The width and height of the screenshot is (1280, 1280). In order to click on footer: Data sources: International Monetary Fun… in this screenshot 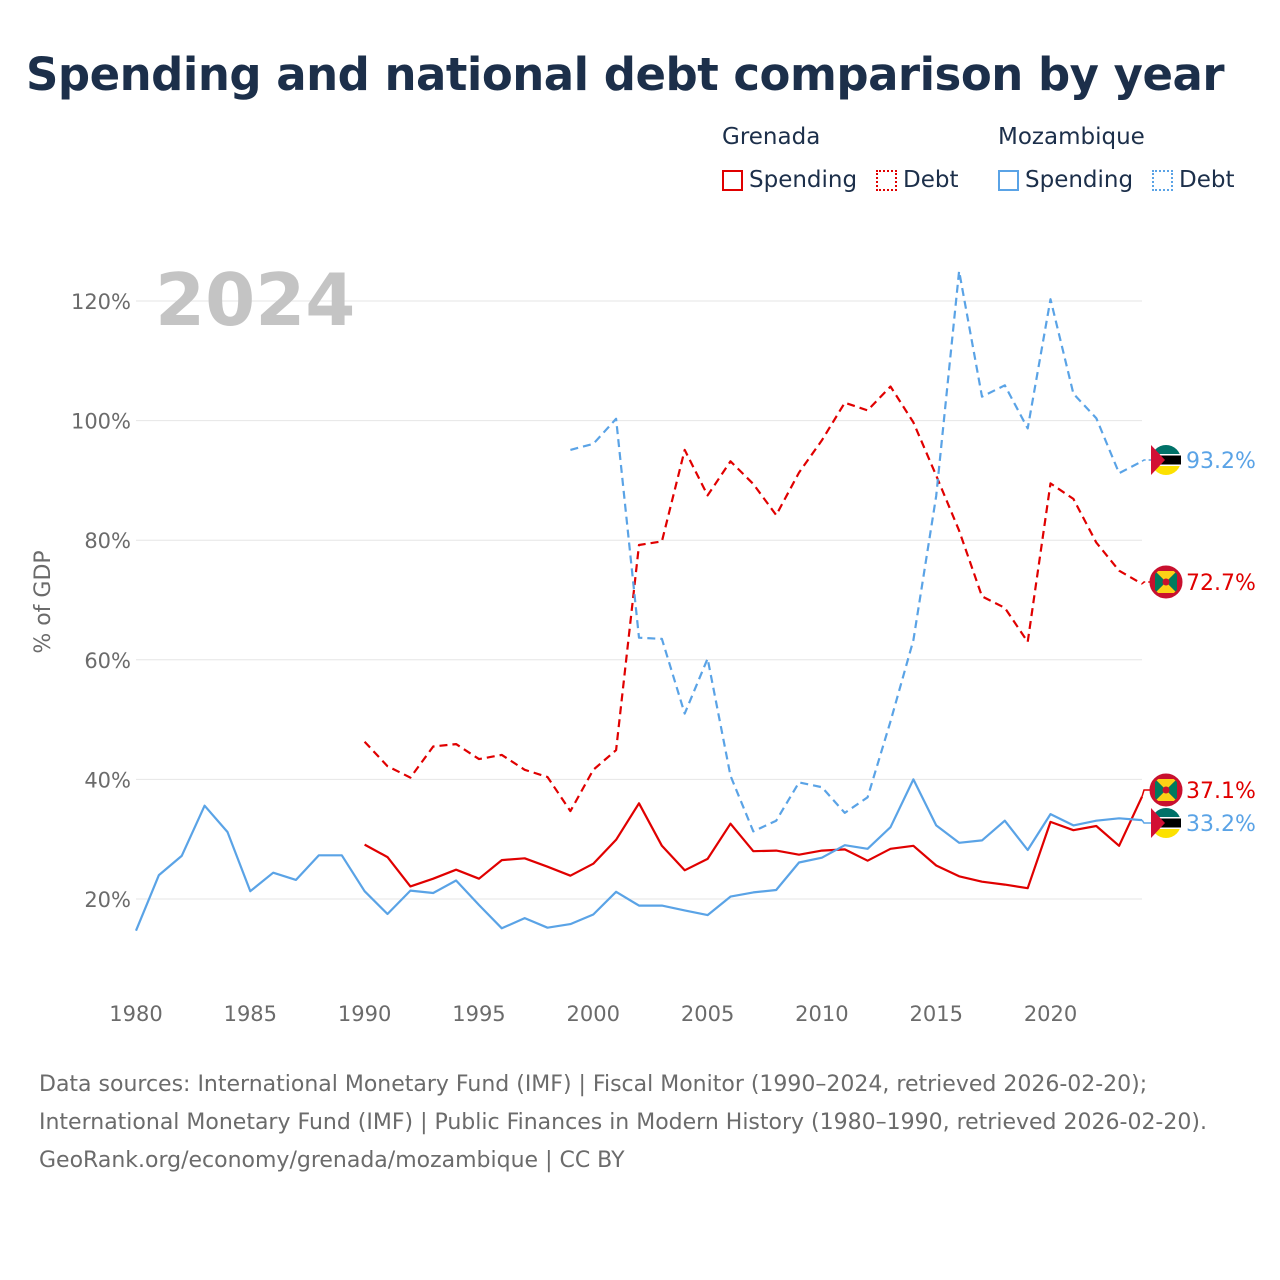, I will do `click(639, 1123)`.